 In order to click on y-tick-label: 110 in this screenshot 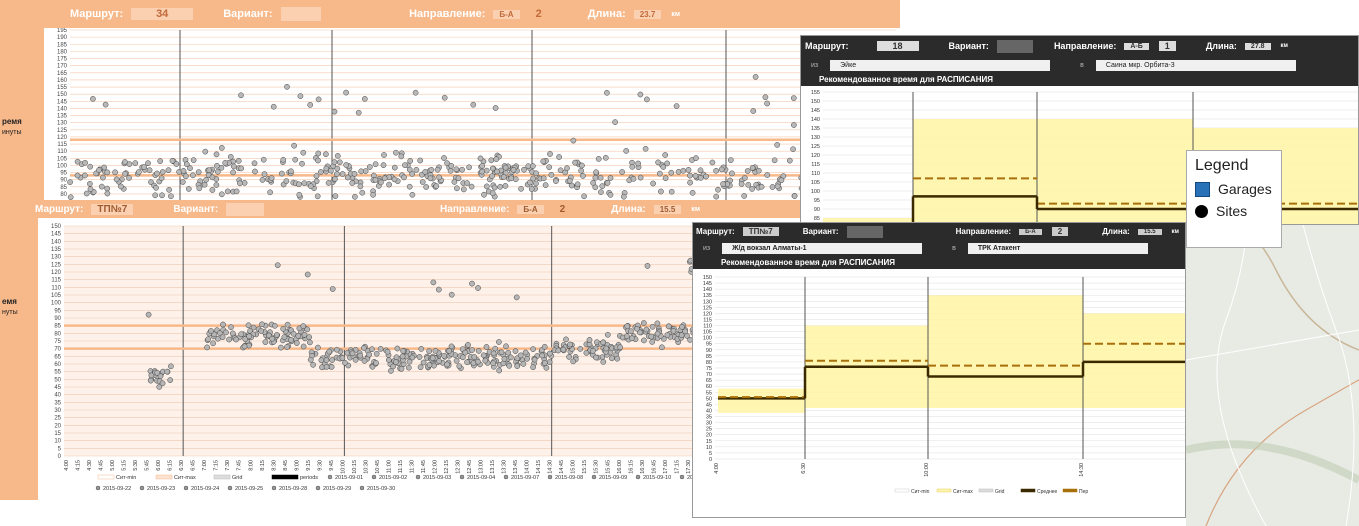, I will do `click(707, 327)`.